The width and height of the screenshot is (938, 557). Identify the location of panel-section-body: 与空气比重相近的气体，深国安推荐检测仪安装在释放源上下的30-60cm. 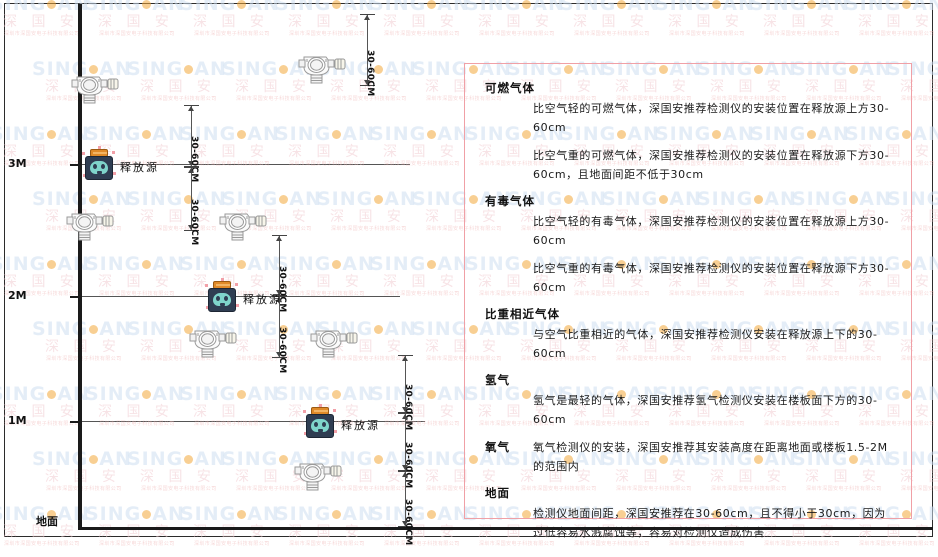
(715, 344).